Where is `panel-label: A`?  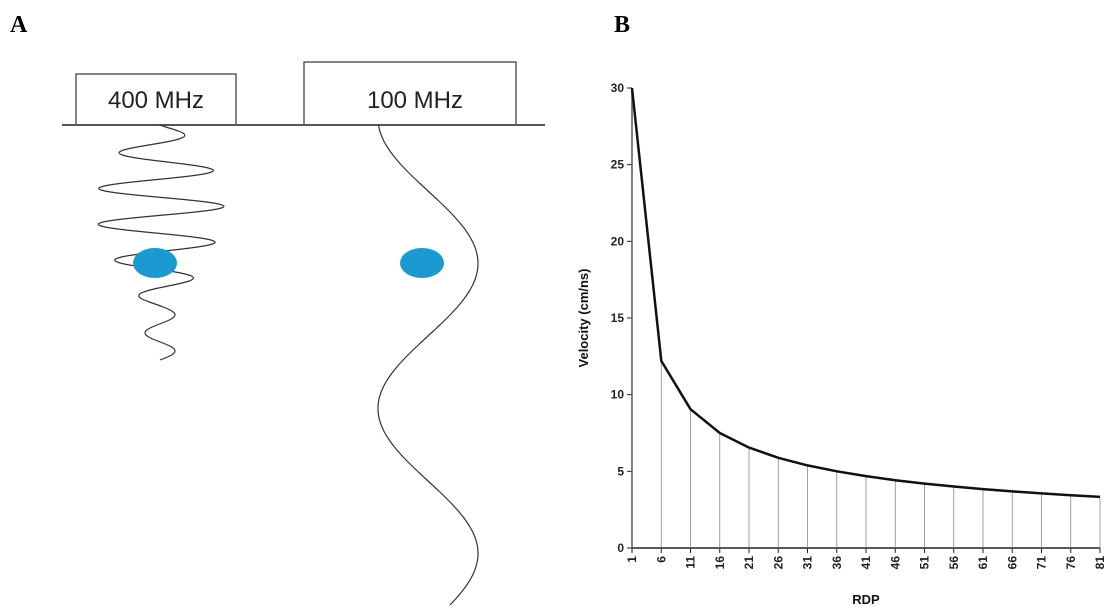
panel-label: A is located at coordinates (19, 25).